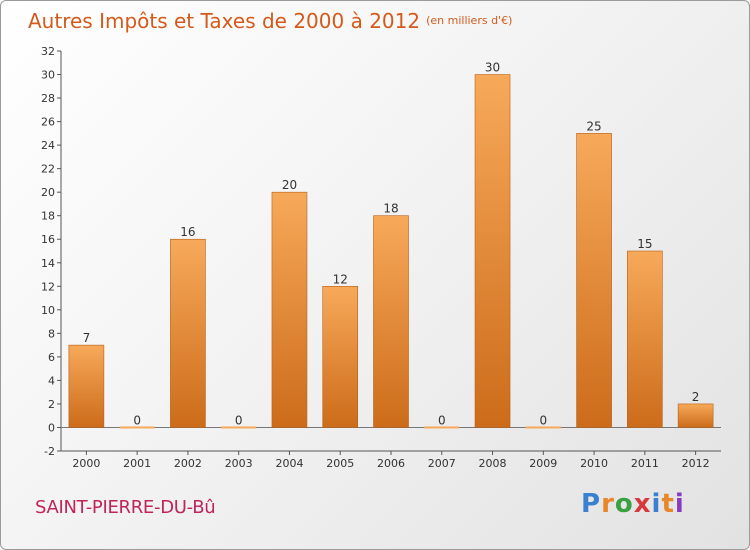  I want to click on data-label: 16, so click(187, 232).